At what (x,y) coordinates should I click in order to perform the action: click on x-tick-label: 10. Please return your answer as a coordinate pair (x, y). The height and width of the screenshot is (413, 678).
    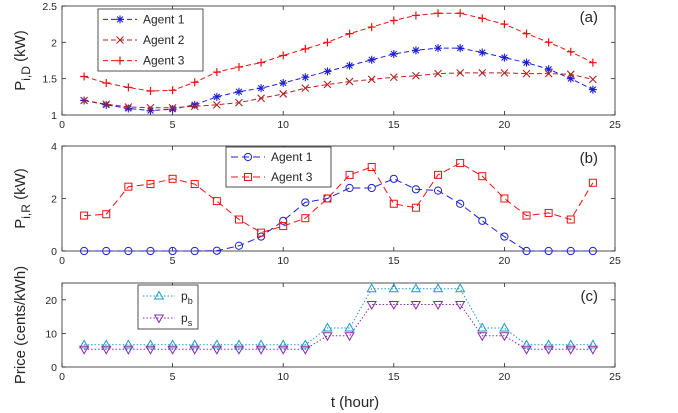
    Looking at the image, I should click on (283, 377).